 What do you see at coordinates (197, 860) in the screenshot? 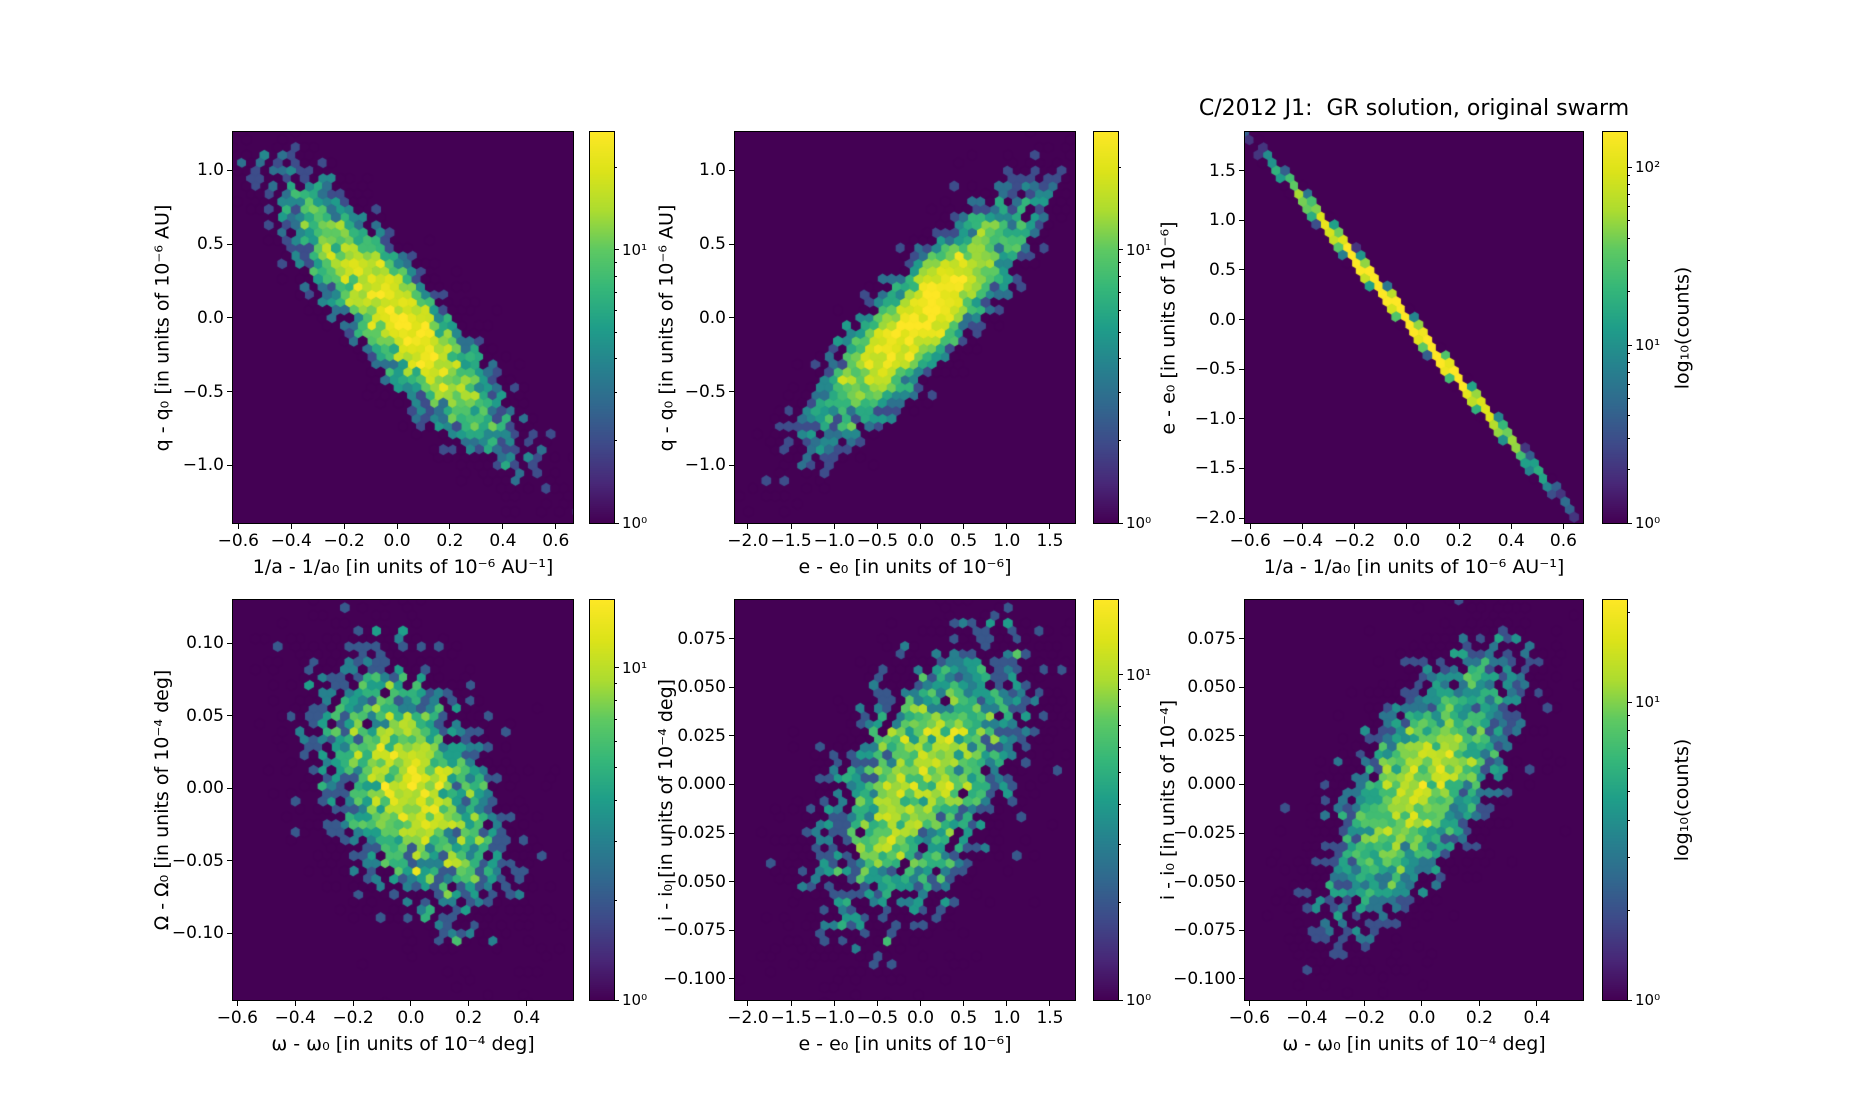
I see `y-tick-label: −0.05` at bounding box center [197, 860].